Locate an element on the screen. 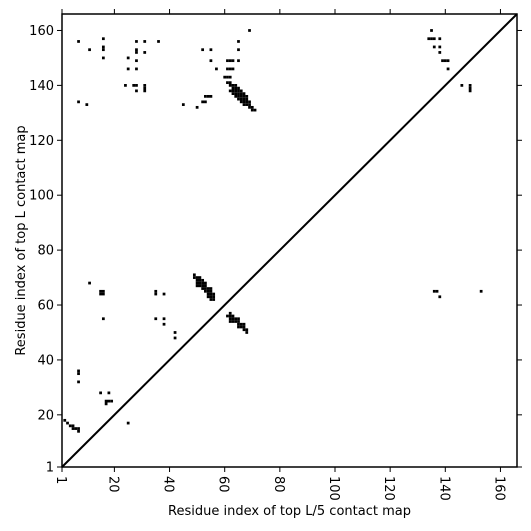  y-tick-label: 1 is located at coordinates (50, 468).